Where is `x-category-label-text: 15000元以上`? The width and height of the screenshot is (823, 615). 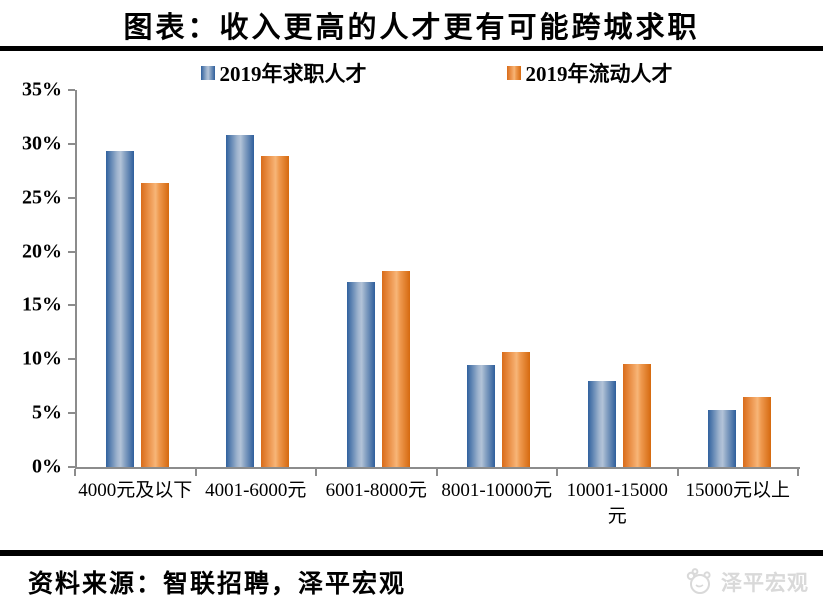
x-category-label-text: 15000元以上 is located at coordinates (737, 490).